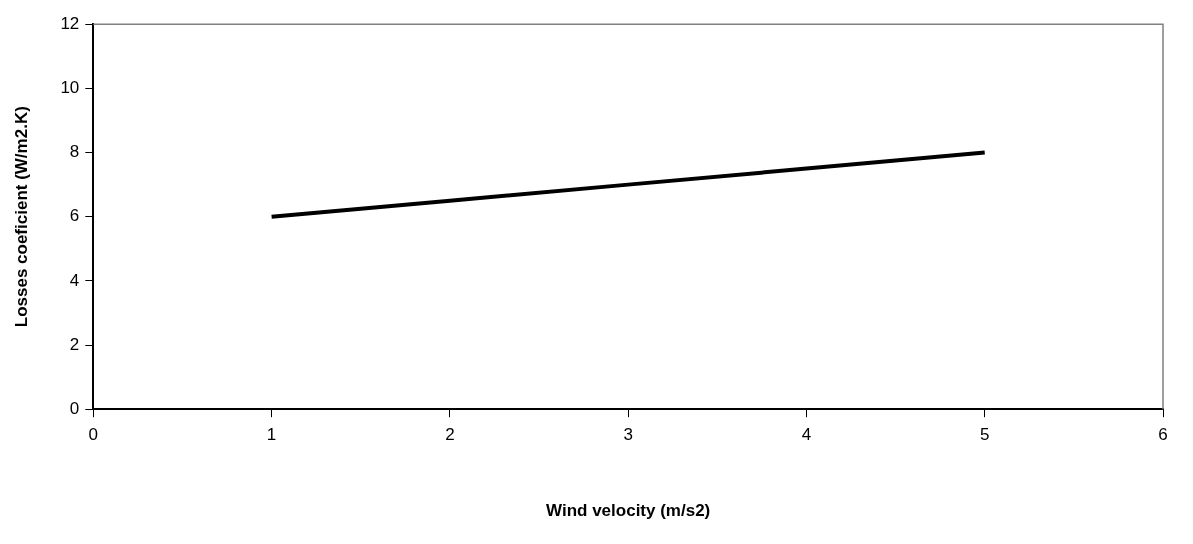 The height and width of the screenshot is (544, 1193). I want to click on y-tick-label: 2, so click(74, 344).